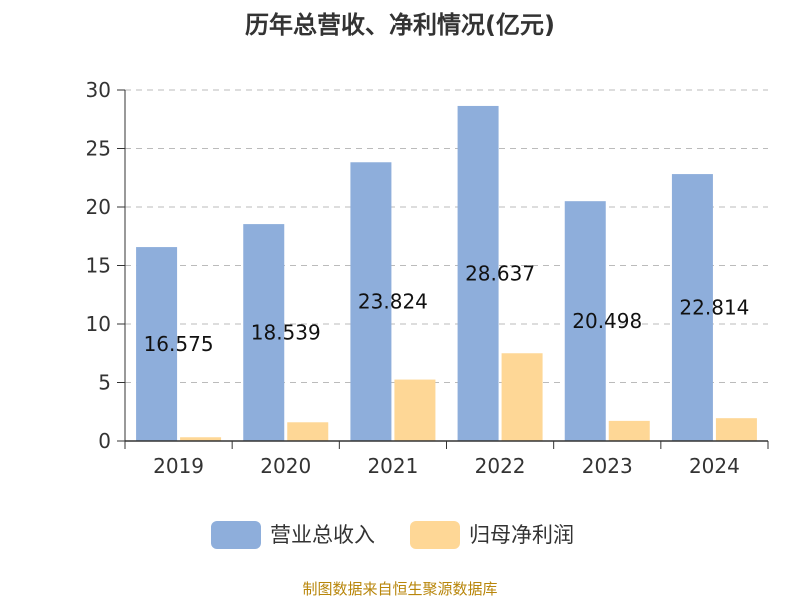 The image size is (800, 600). What do you see at coordinates (98, 90) in the screenshot?
I see `y-tick-label: 30` at bounding box center [98, 90].